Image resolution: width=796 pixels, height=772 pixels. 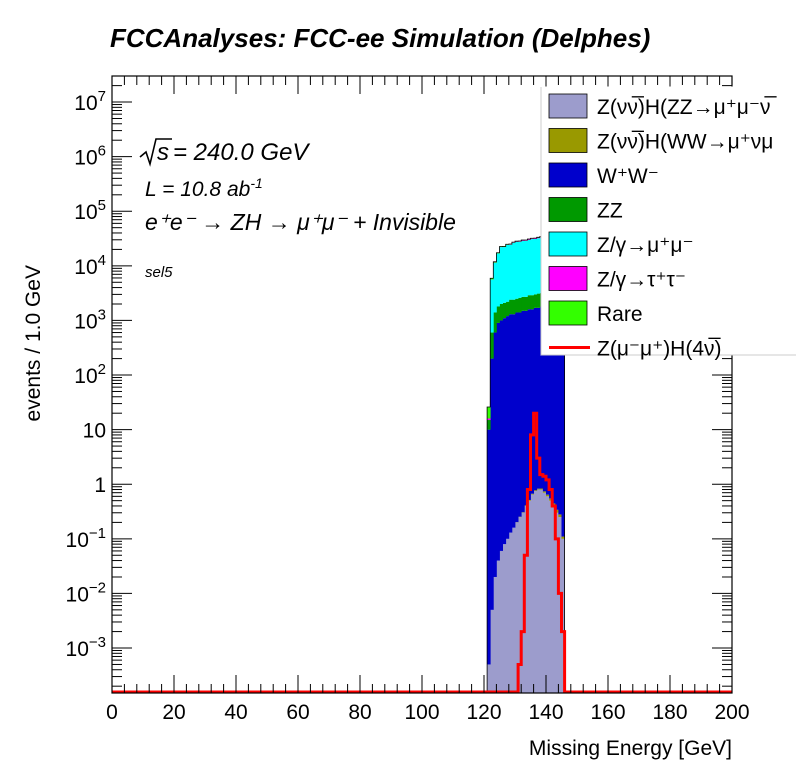 What do you see at coordinates (669, 712) in the screenshot?
I see `x-tick-label: 180` at bounding box center [669, 712].